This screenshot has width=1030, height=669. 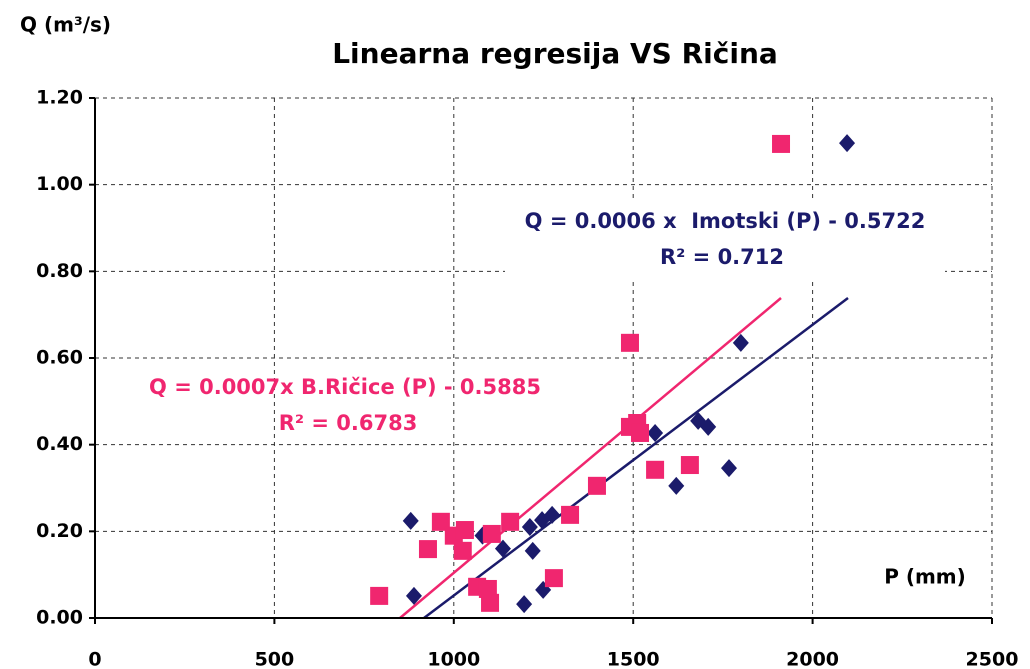 I want to click on x-tick-label: 1500, so click(x=633, y=659).